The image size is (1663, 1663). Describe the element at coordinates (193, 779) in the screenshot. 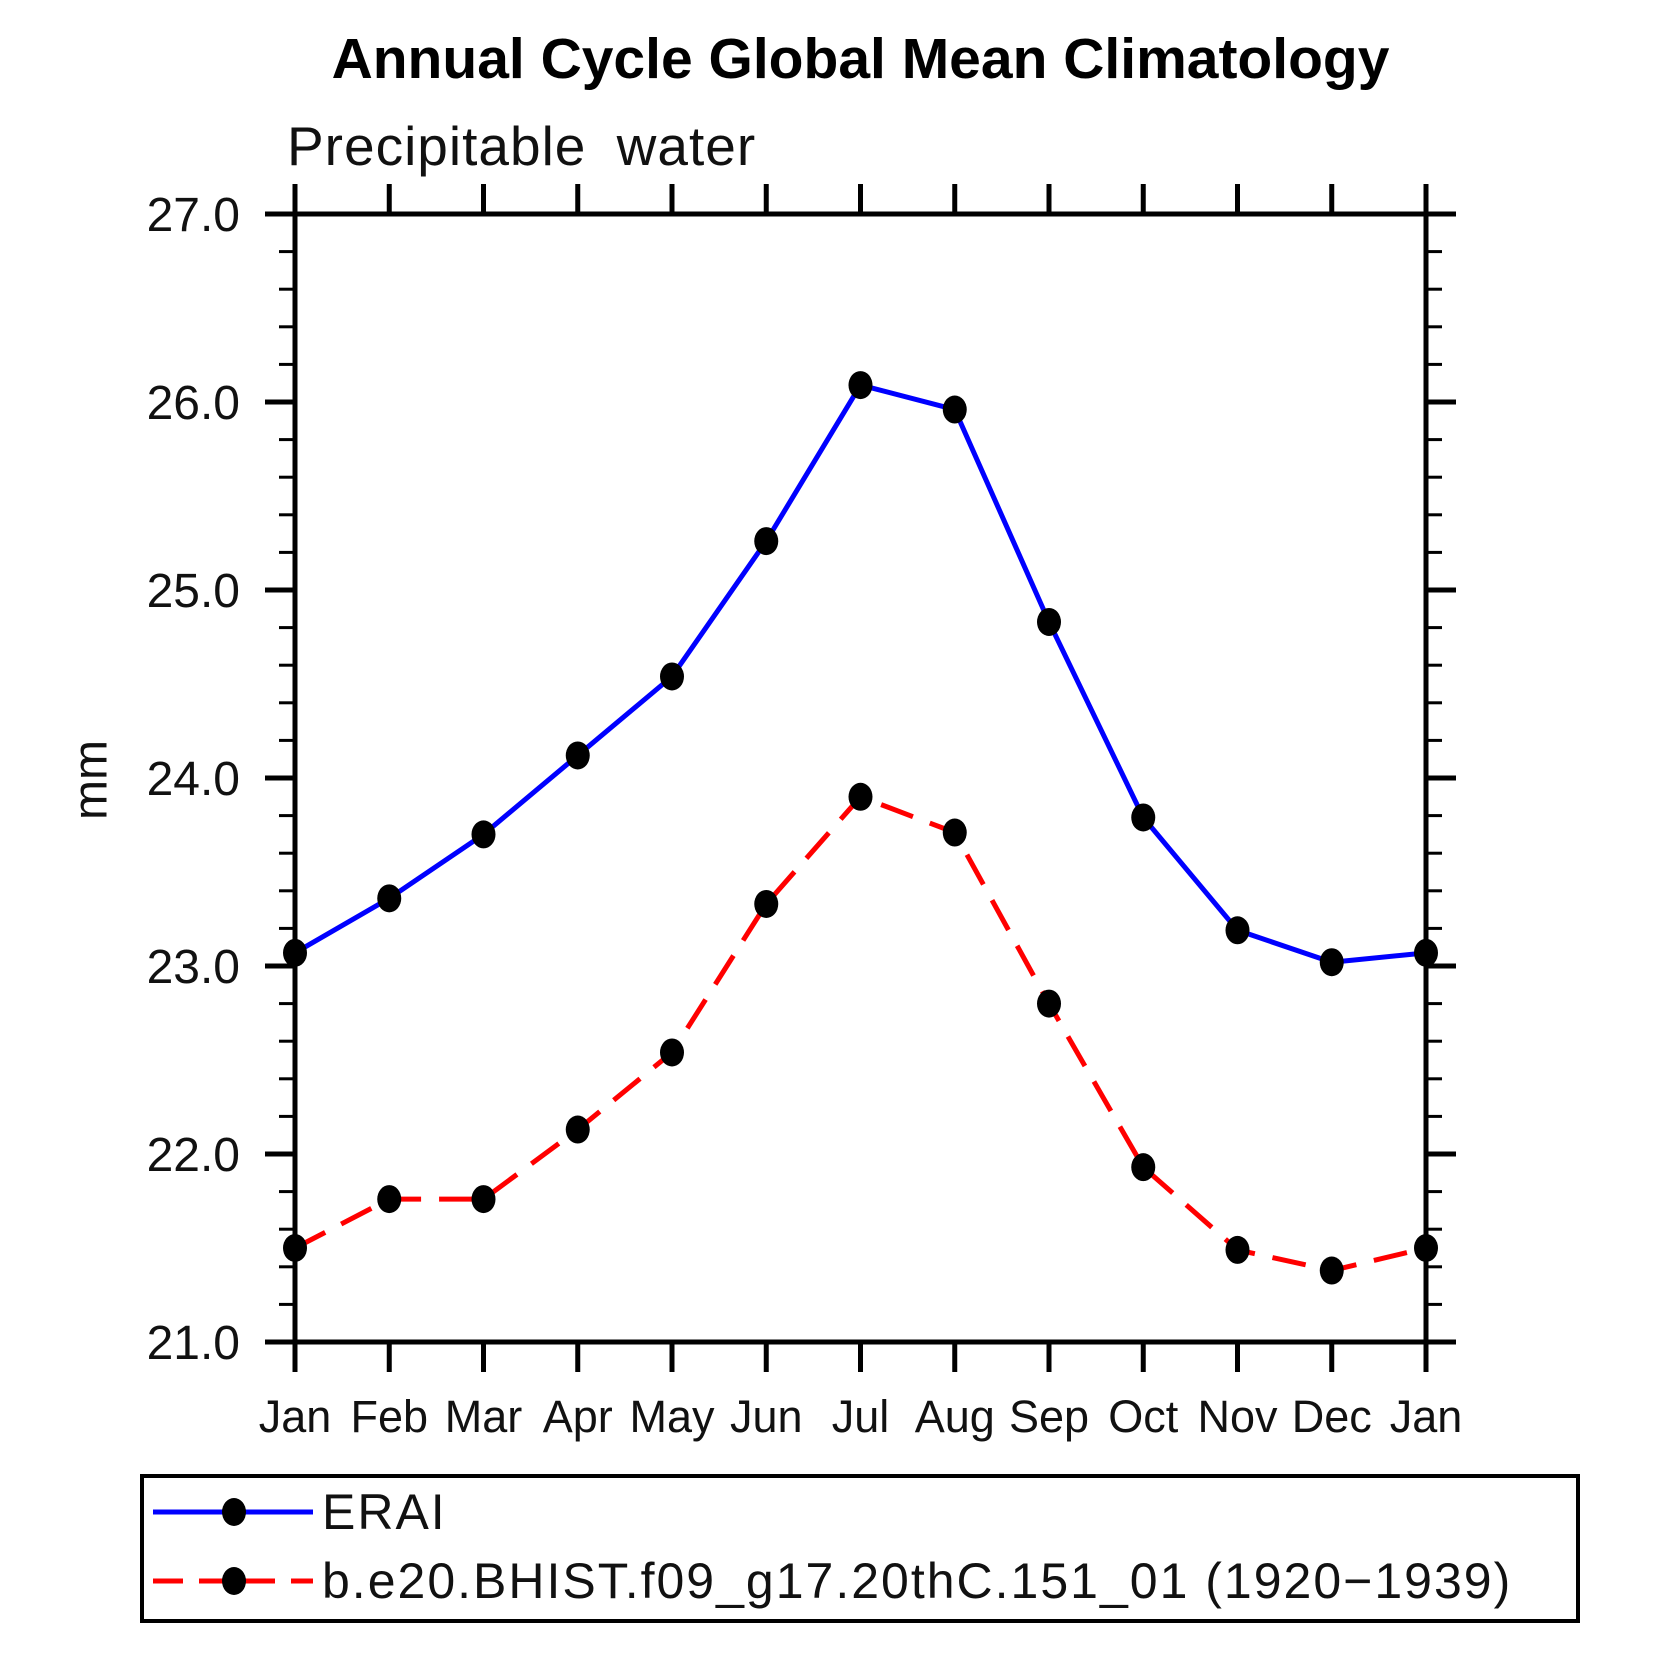

I see `y-tick-label: 24.0` at that location.